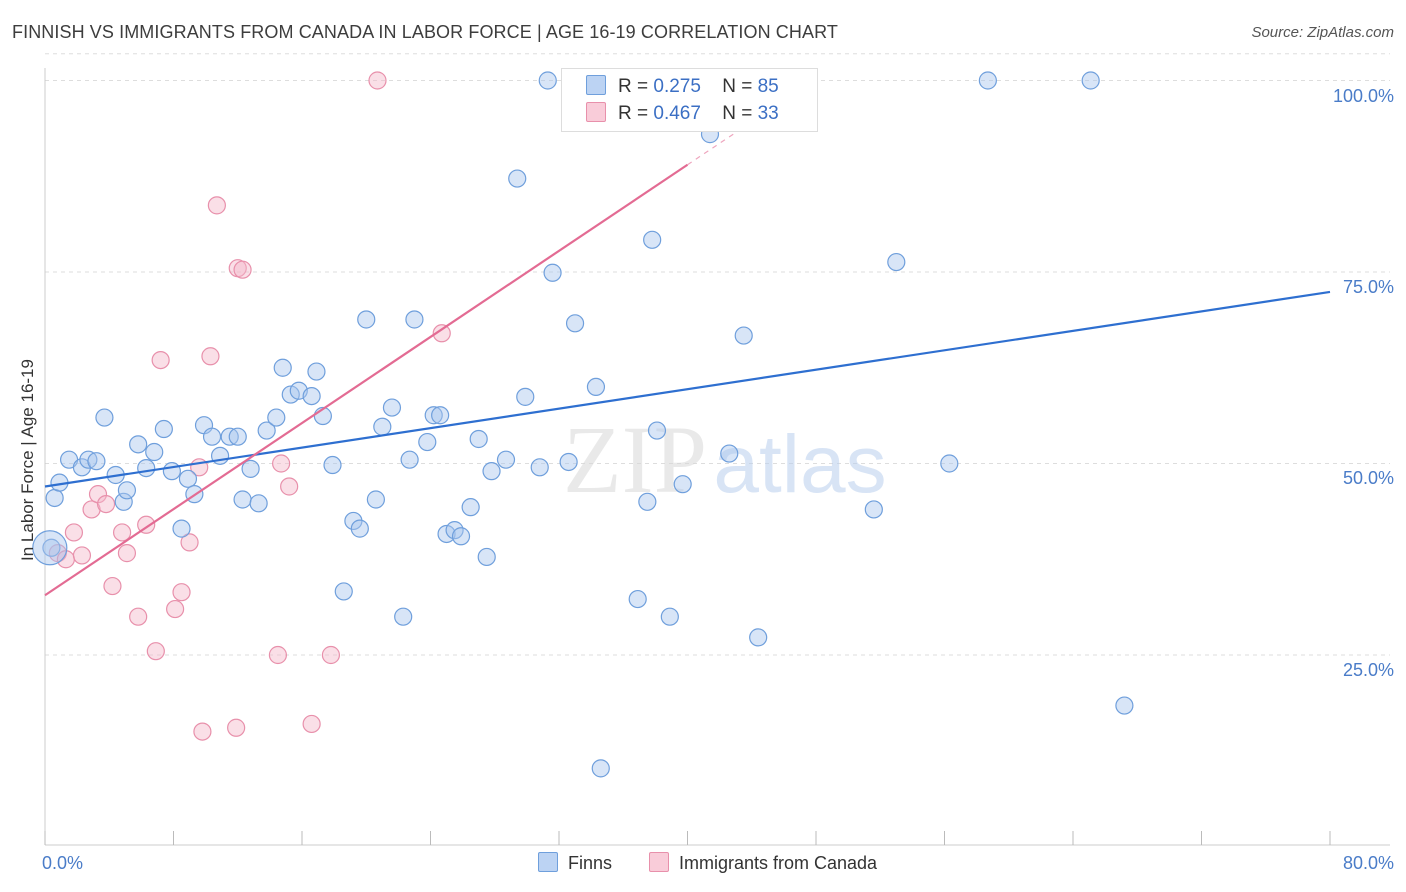 The width and height of the screenshot is (1406, 892). Describe the element at coordinates (63, 863) in the screenshot. I see `x-tick-min: 0.0%` at that location.